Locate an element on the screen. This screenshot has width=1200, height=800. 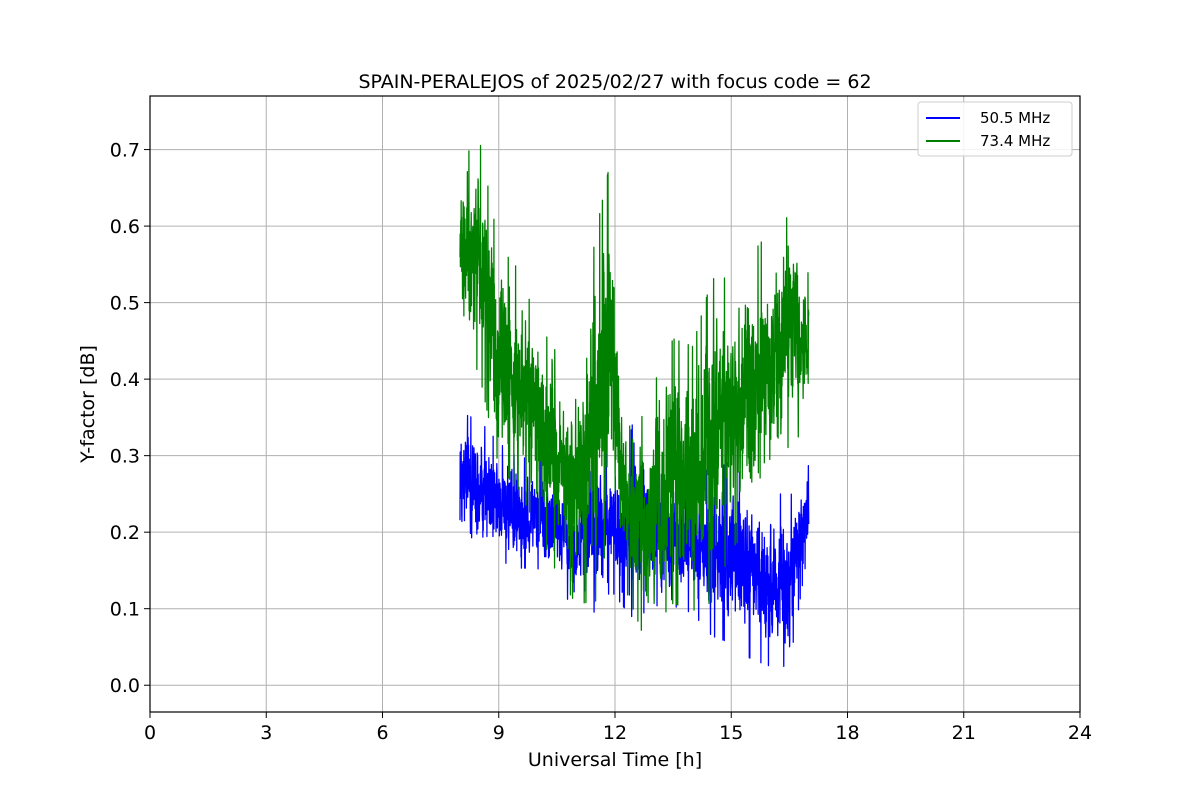
legend-box is located at coordinates (995, 129).